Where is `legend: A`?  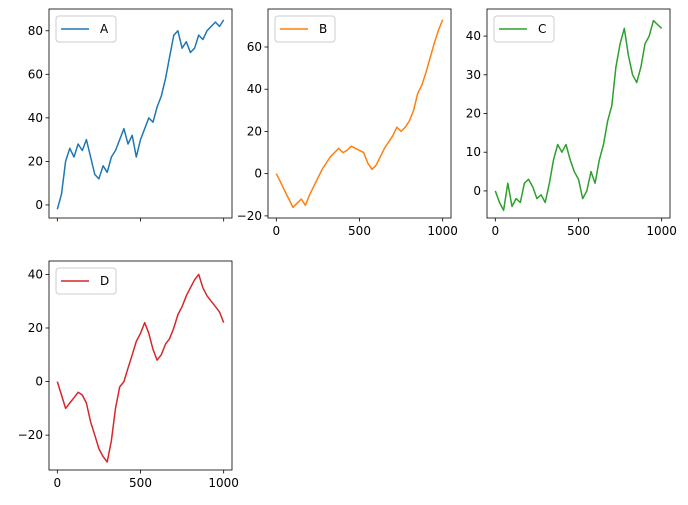
legend: A is located at coordinates (86, 29).